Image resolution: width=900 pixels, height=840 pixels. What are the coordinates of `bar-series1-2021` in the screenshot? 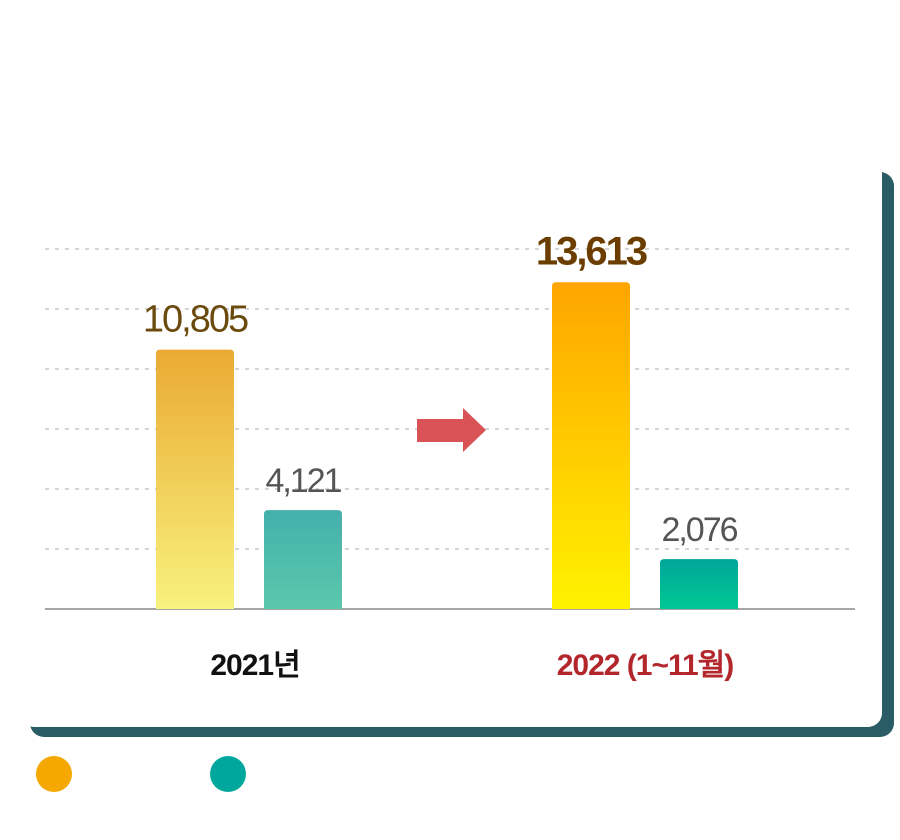 It's located at (195, 479).